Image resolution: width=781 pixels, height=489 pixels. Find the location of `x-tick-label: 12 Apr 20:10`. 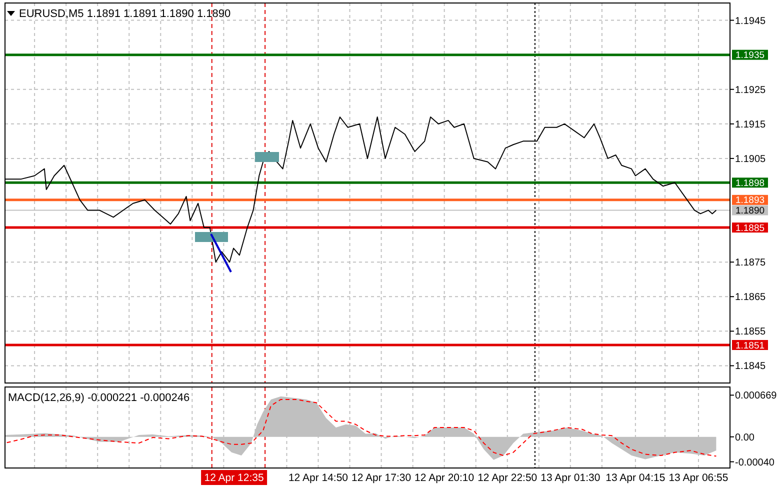

x-tick-label: 12 Apr 20:10 is located at coordinates (444, 478).